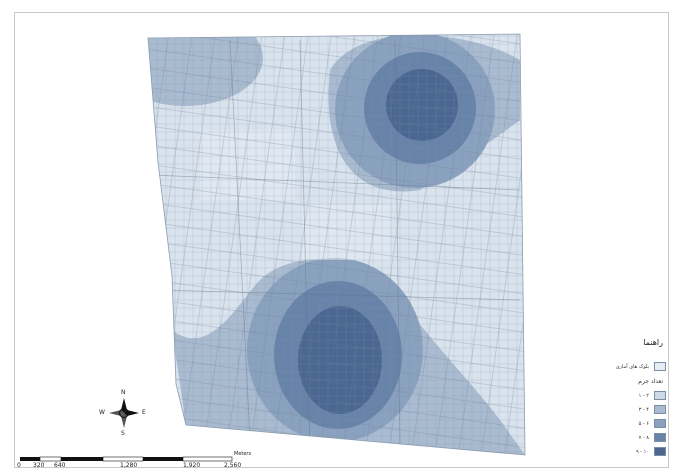  Describe the element at coordinates (19, 465) in the screenshot. I see `scale-tick-0: 0` at that location.